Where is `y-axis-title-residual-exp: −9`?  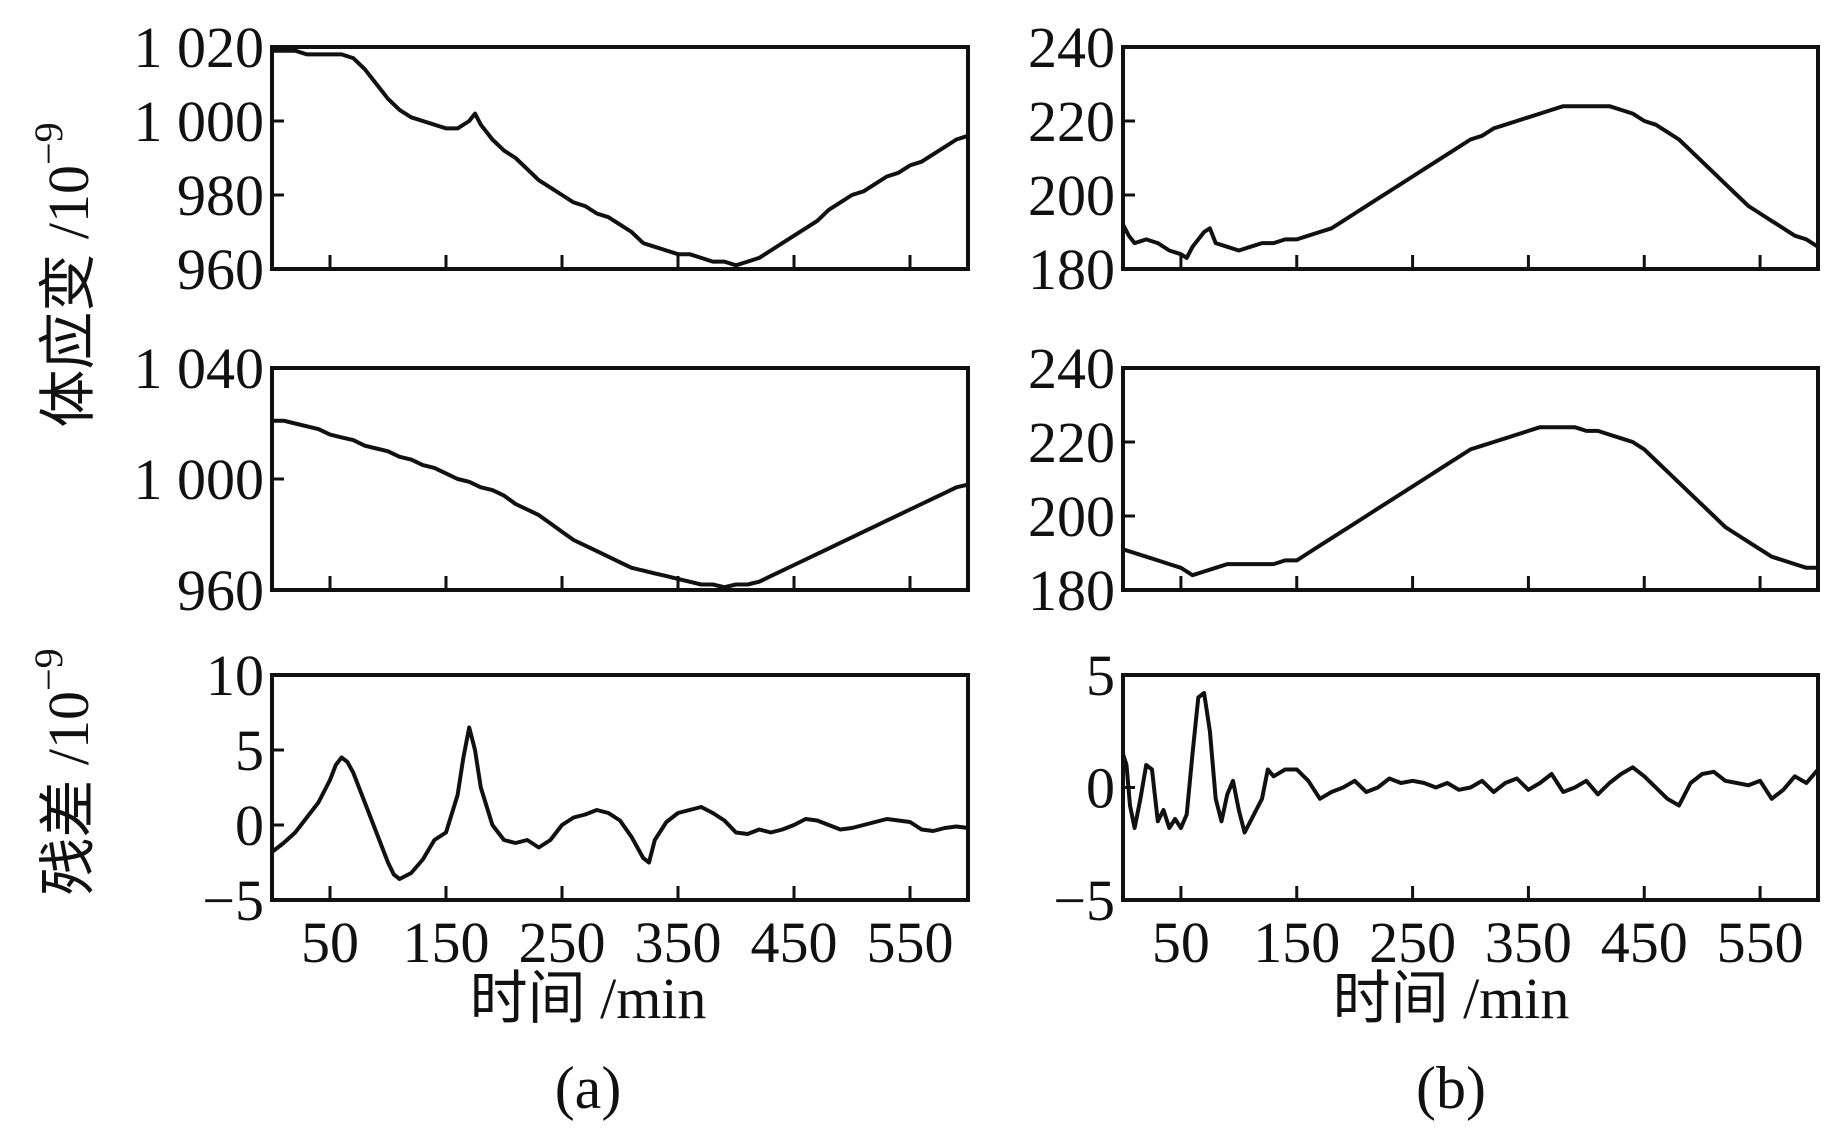 y-axis-title-residual-exp: −9 is located at coordinates (48, 669).